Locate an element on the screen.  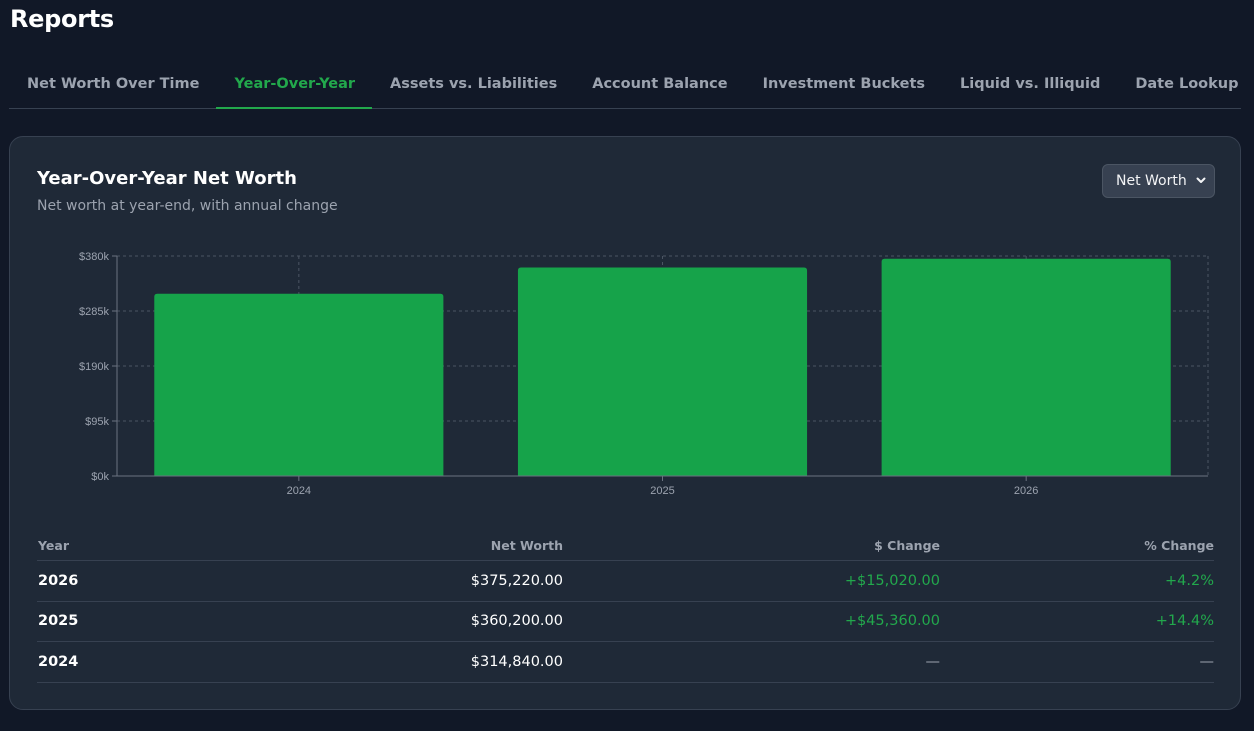
y-tick-label: $380k is located at coordinates (94, 257).